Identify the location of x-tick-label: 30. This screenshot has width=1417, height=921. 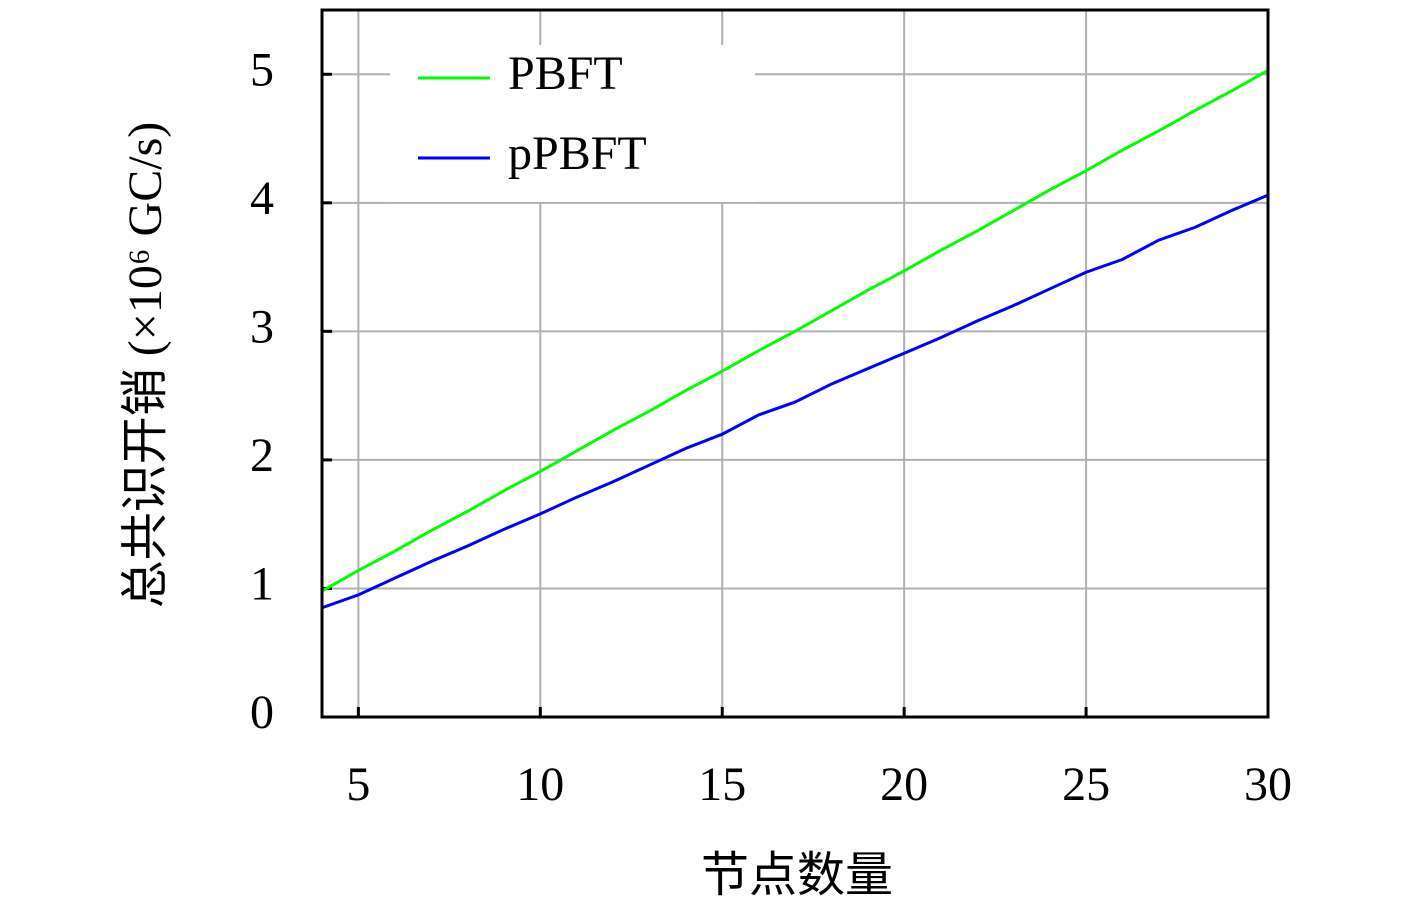
(1268, 784).